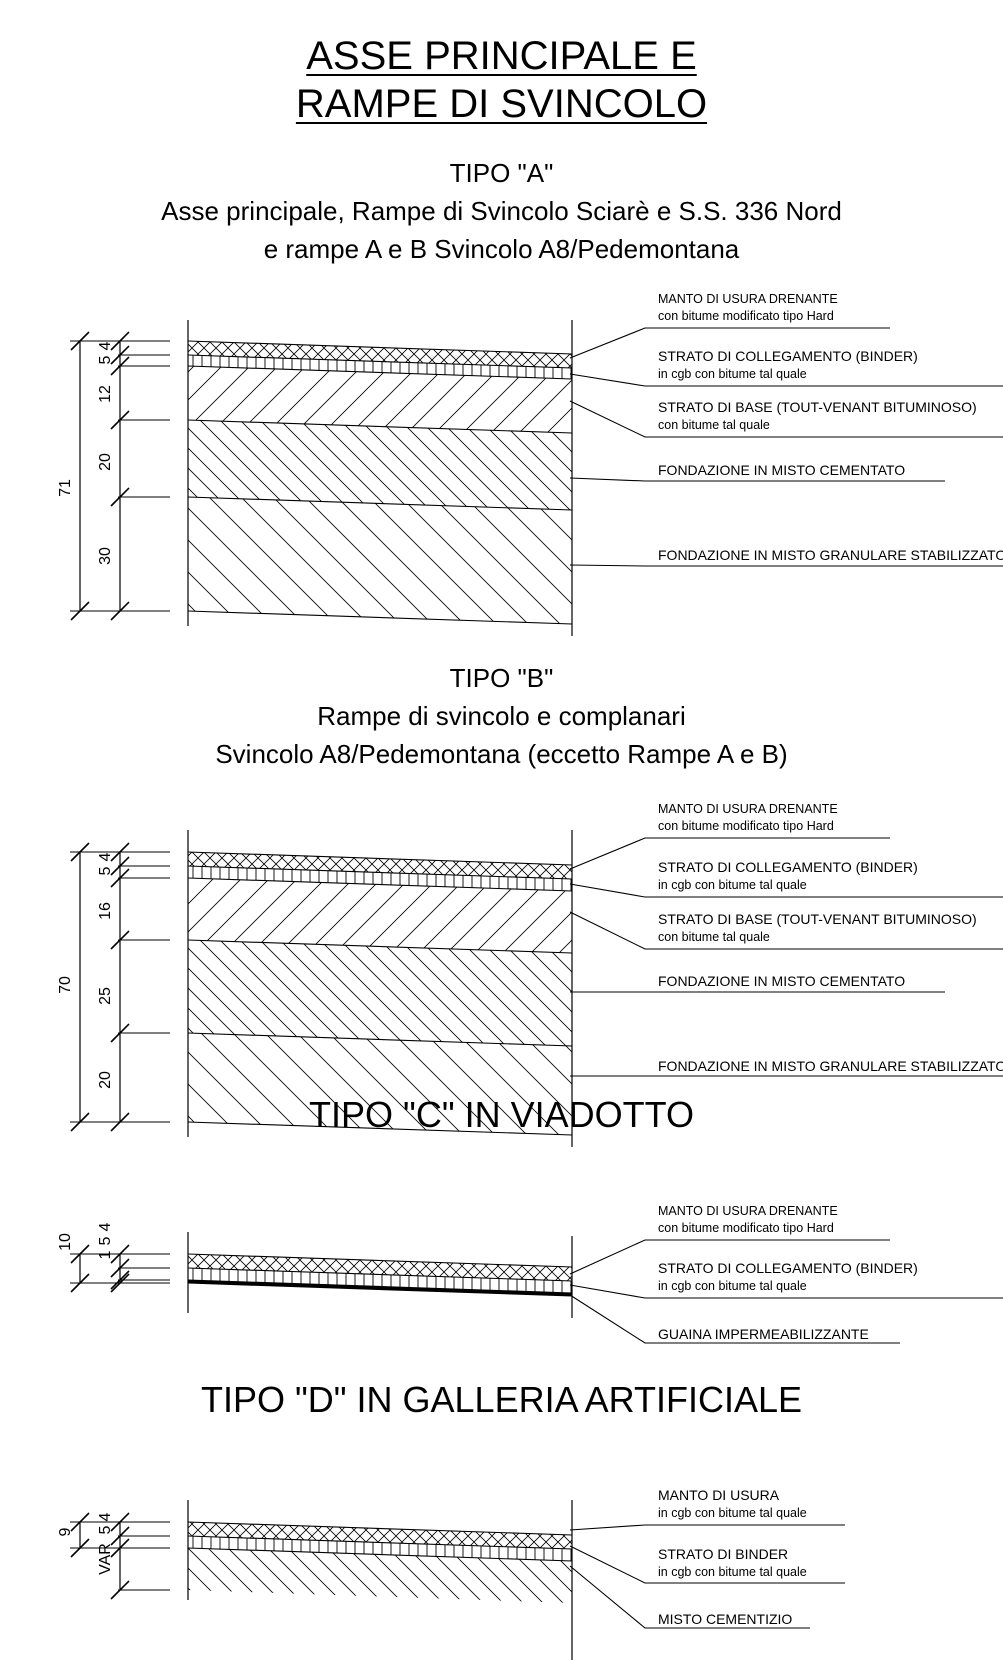 Image resolution: width=1003 pixels, height=1660 pixels. Describe the element at coordinates (105, 911) in the screenshot. I see `dim-b-16: 16` at that location.